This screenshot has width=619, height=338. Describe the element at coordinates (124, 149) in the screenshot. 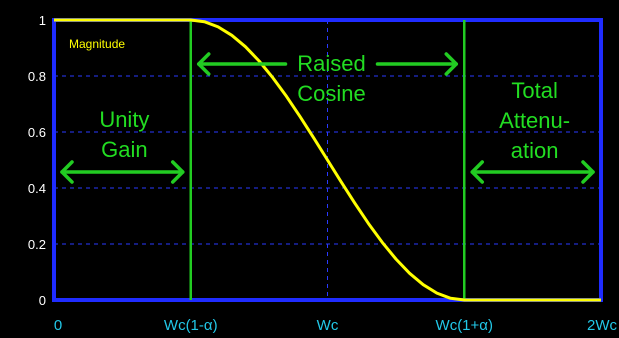

I see `region-label: Gain` at that location.